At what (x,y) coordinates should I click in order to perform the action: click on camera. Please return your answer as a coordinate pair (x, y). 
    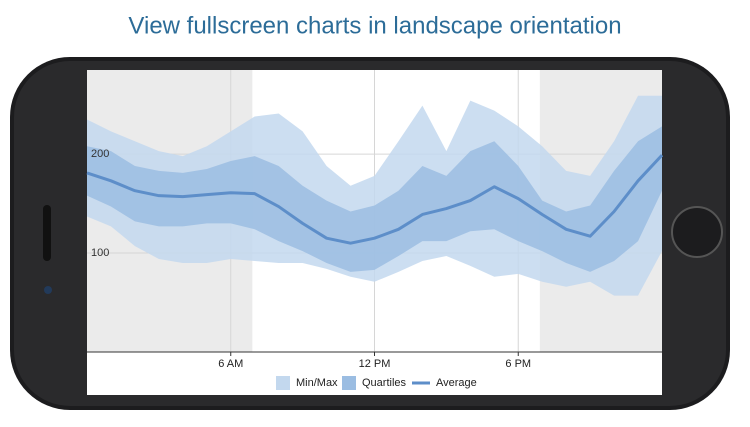
    Looking at the image, I should click on (48, 290).